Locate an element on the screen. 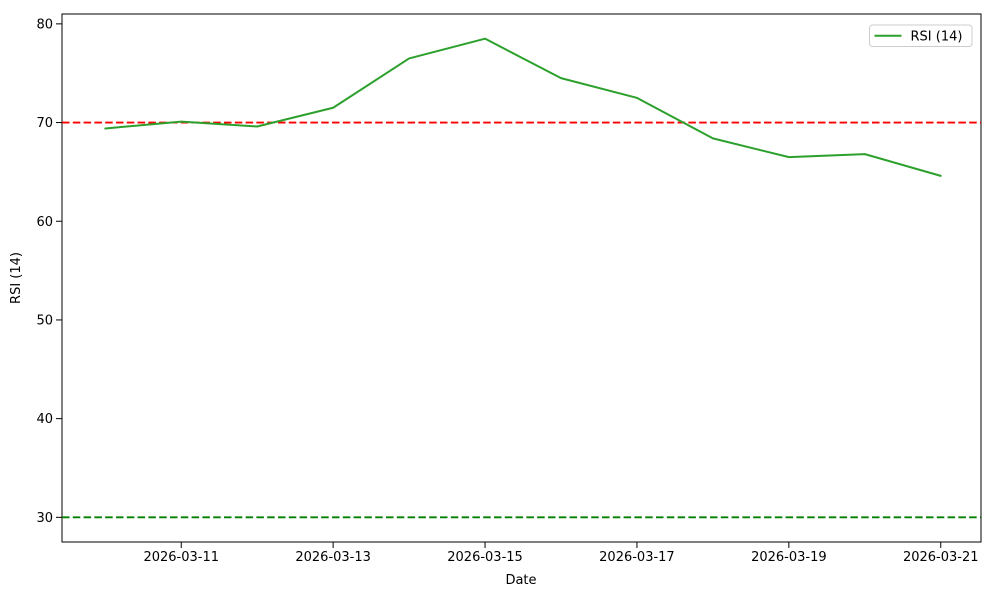  x-tick-label: 2026-03-19 is located at coordinates (789, 557).